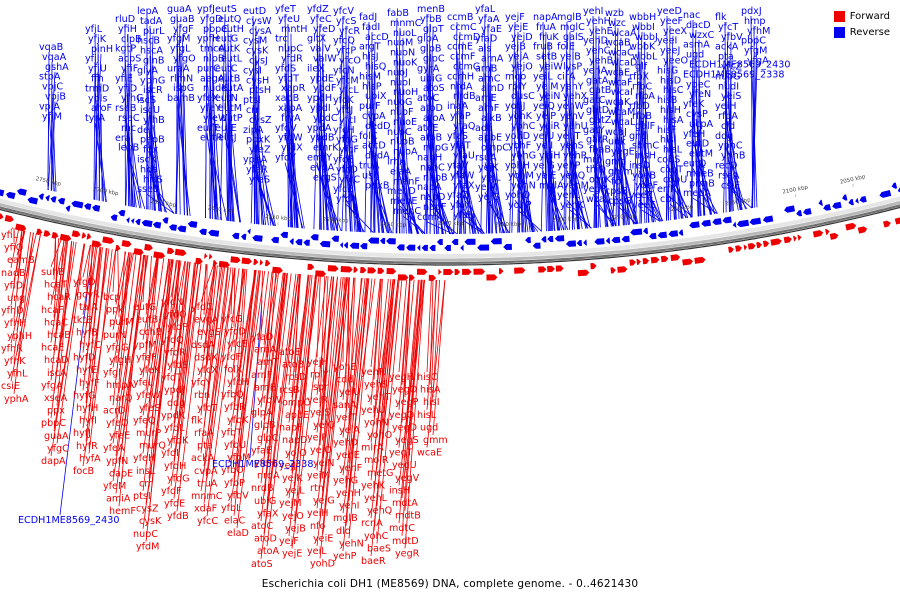  I want to click on reverse-gene-label: iscR, so click(153, 90).